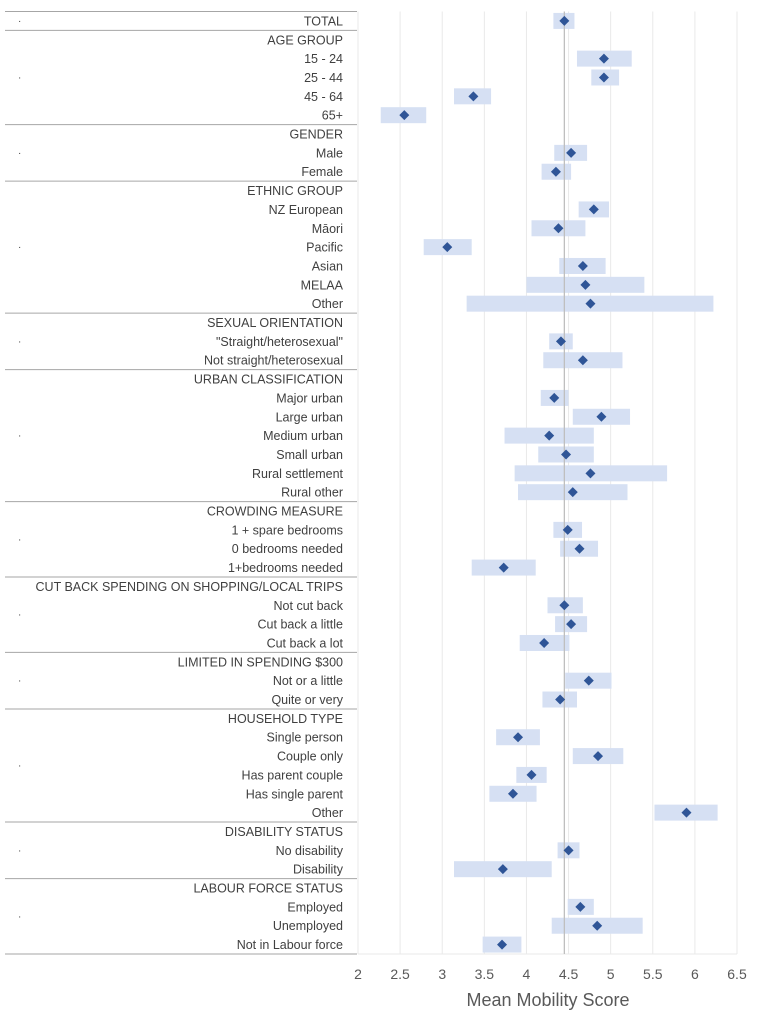 This screenshot has width=758, height=1024. I want to click on x-tick-label: 5, so click(611, 974).